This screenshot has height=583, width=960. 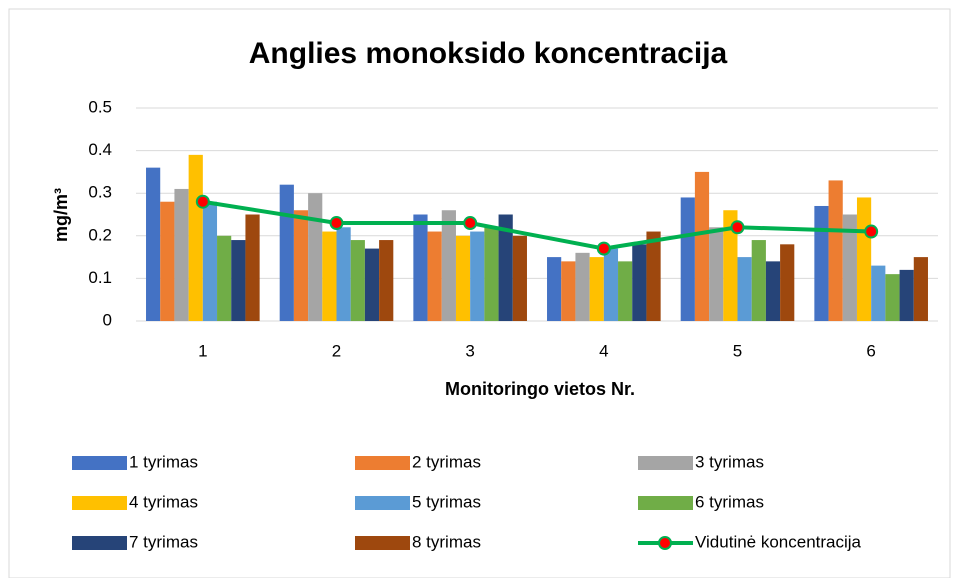 What do you see at coordinates (778, 541) in the screenshot?
I see `legend-label: Vidutinė koncentracija` at bounding box center [778, 541].